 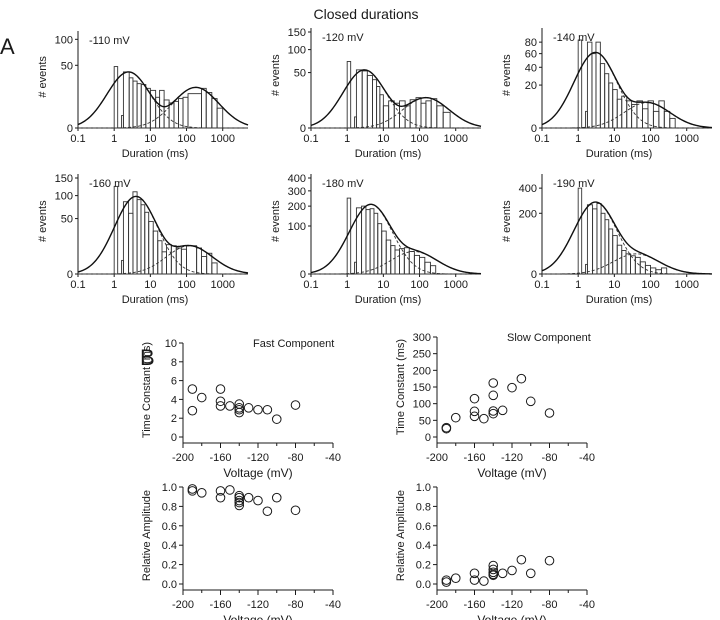 What do you see at coordinates (297, 207) in the screenshot?
I see `y-tick-label: 200` at bounding box center [297, 207].